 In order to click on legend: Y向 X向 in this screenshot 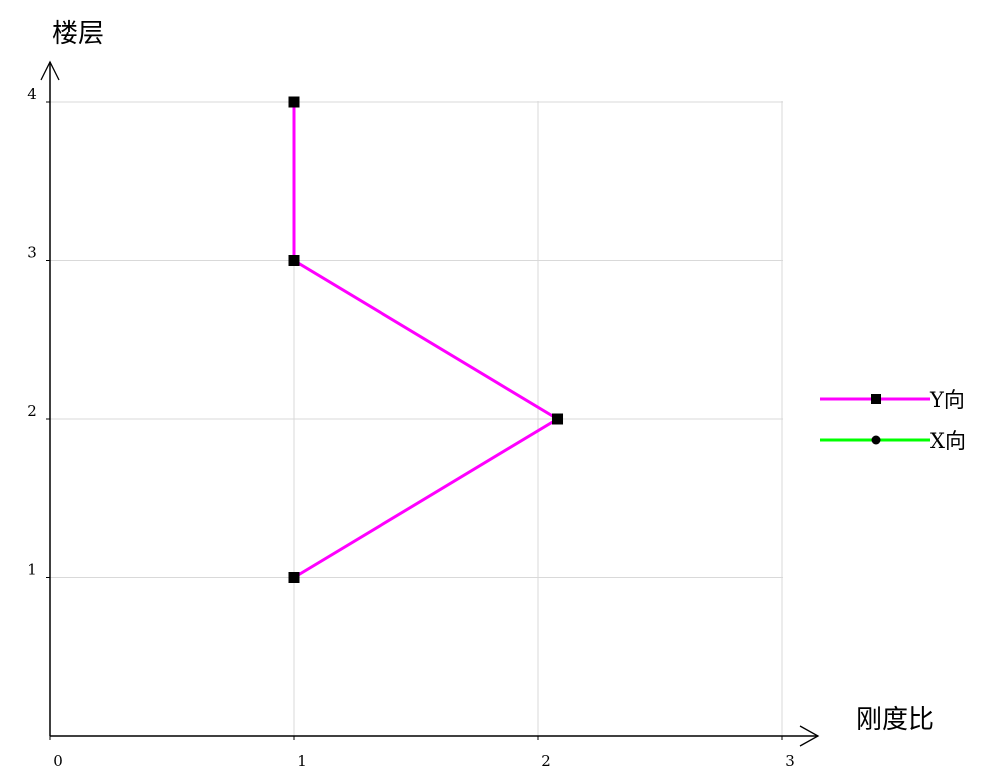, I will do `click(893, 420)`.